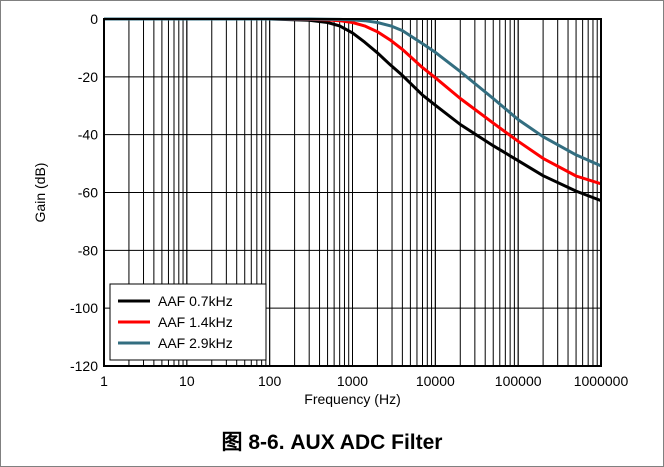 The height and width of the screenshot is (467, 664). What do you see at coordinates (88, 135) in the screenshot?
I see `y-tick-label: -40` at bounding box center [88, 135].